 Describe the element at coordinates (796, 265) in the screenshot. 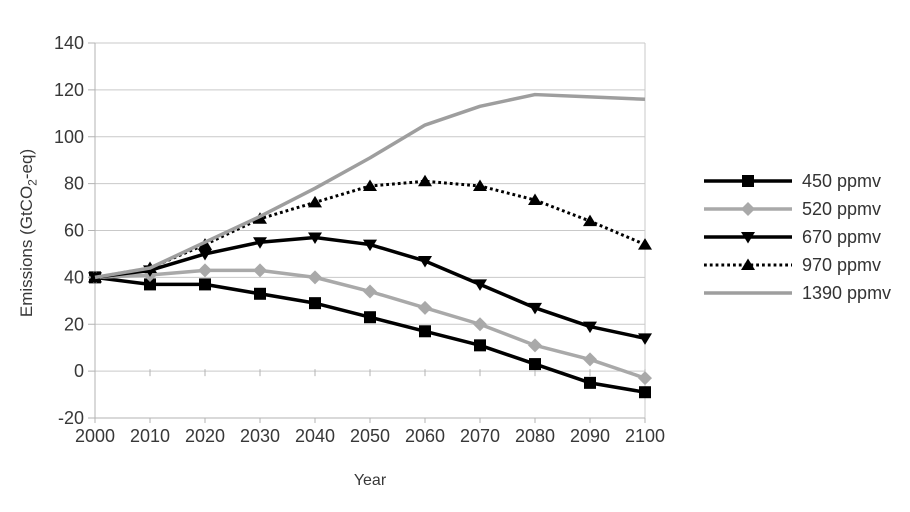

I see `legend-item-970-ppmv: 970 ppmv` at that location.